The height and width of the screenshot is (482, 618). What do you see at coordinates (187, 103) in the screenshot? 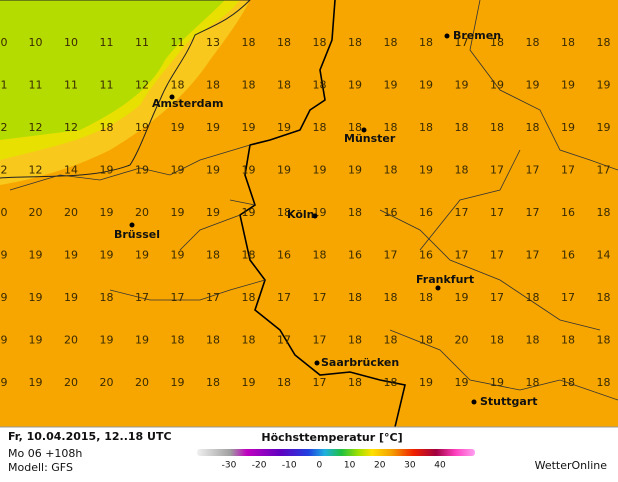
I see `city-label: Amsterdam` at bounding box center [187, 103].